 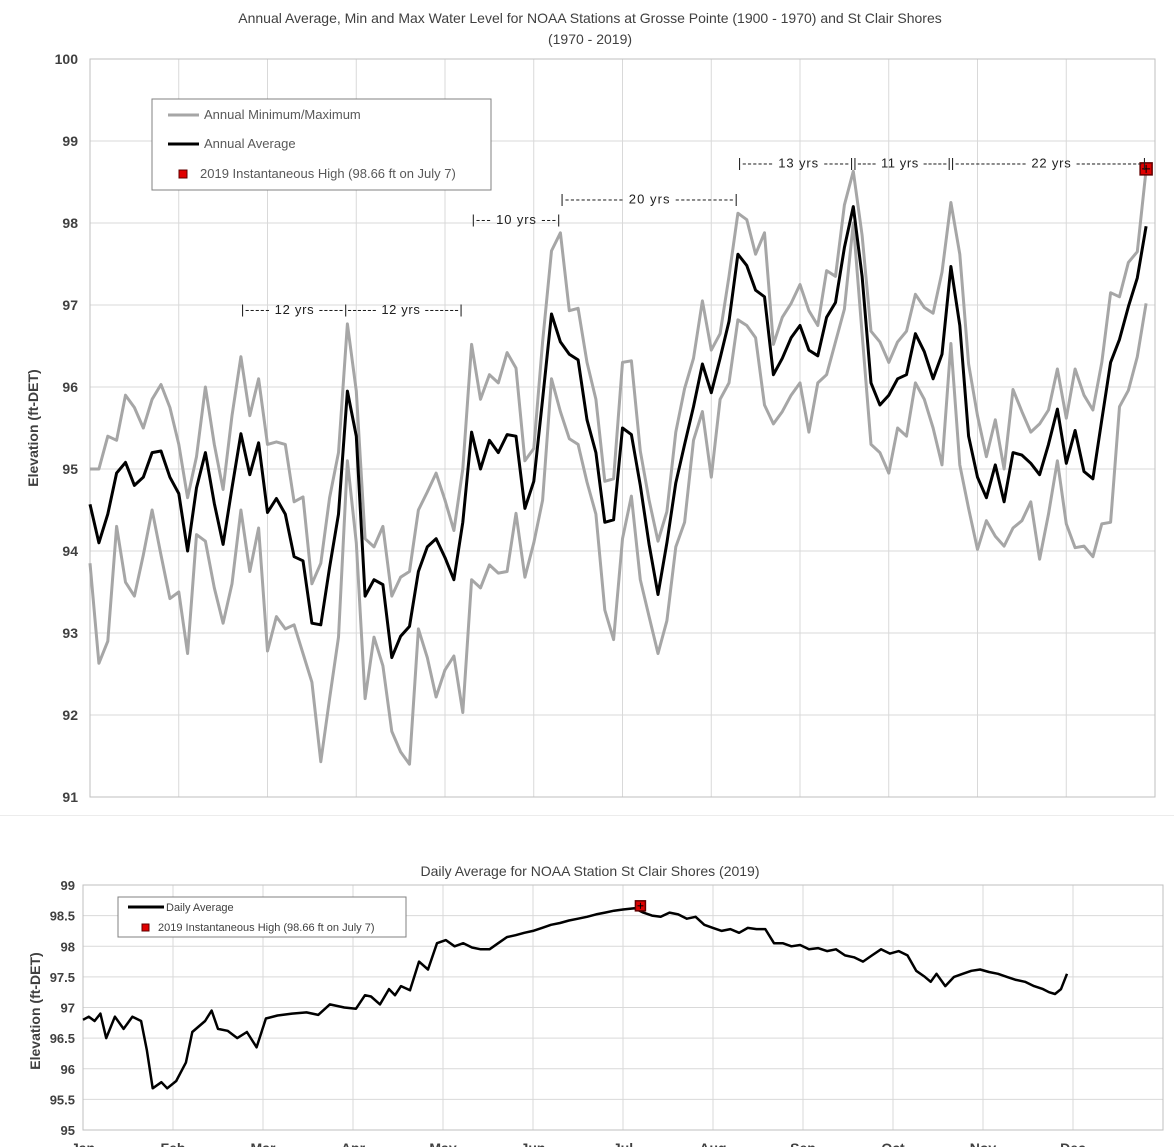 What do you see at coordinates (516, 219) in the screenshot?
I see `chart1-annotation-3: |--- 10 yrs ---|` at bounding box center [516, 219].